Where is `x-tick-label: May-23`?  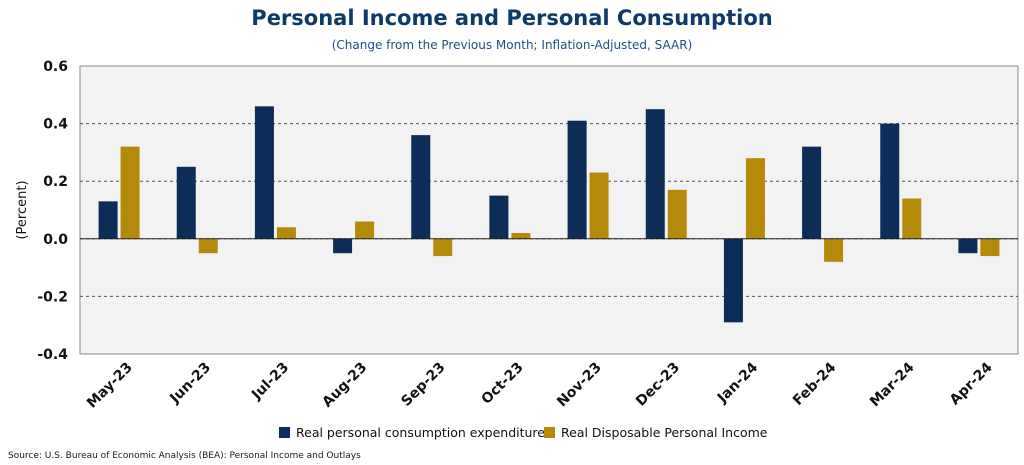 x-tick-label: May-23 is located at coordinates (110, 386).